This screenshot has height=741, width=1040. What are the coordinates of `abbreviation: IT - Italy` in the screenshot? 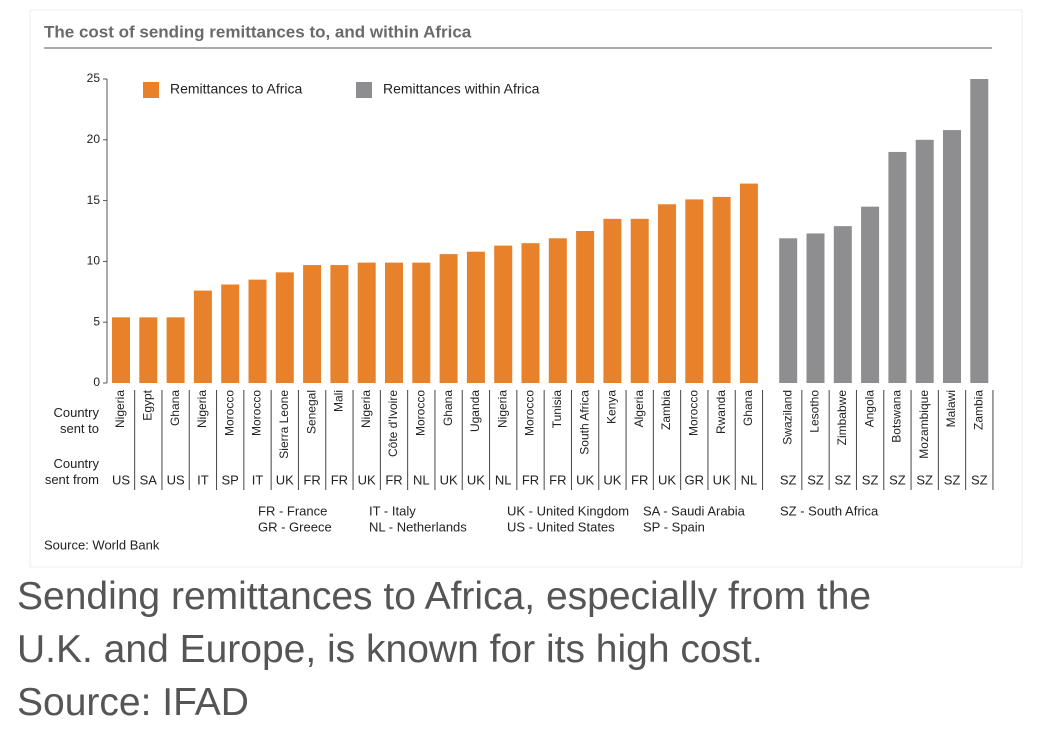 It's located at (392, 510).